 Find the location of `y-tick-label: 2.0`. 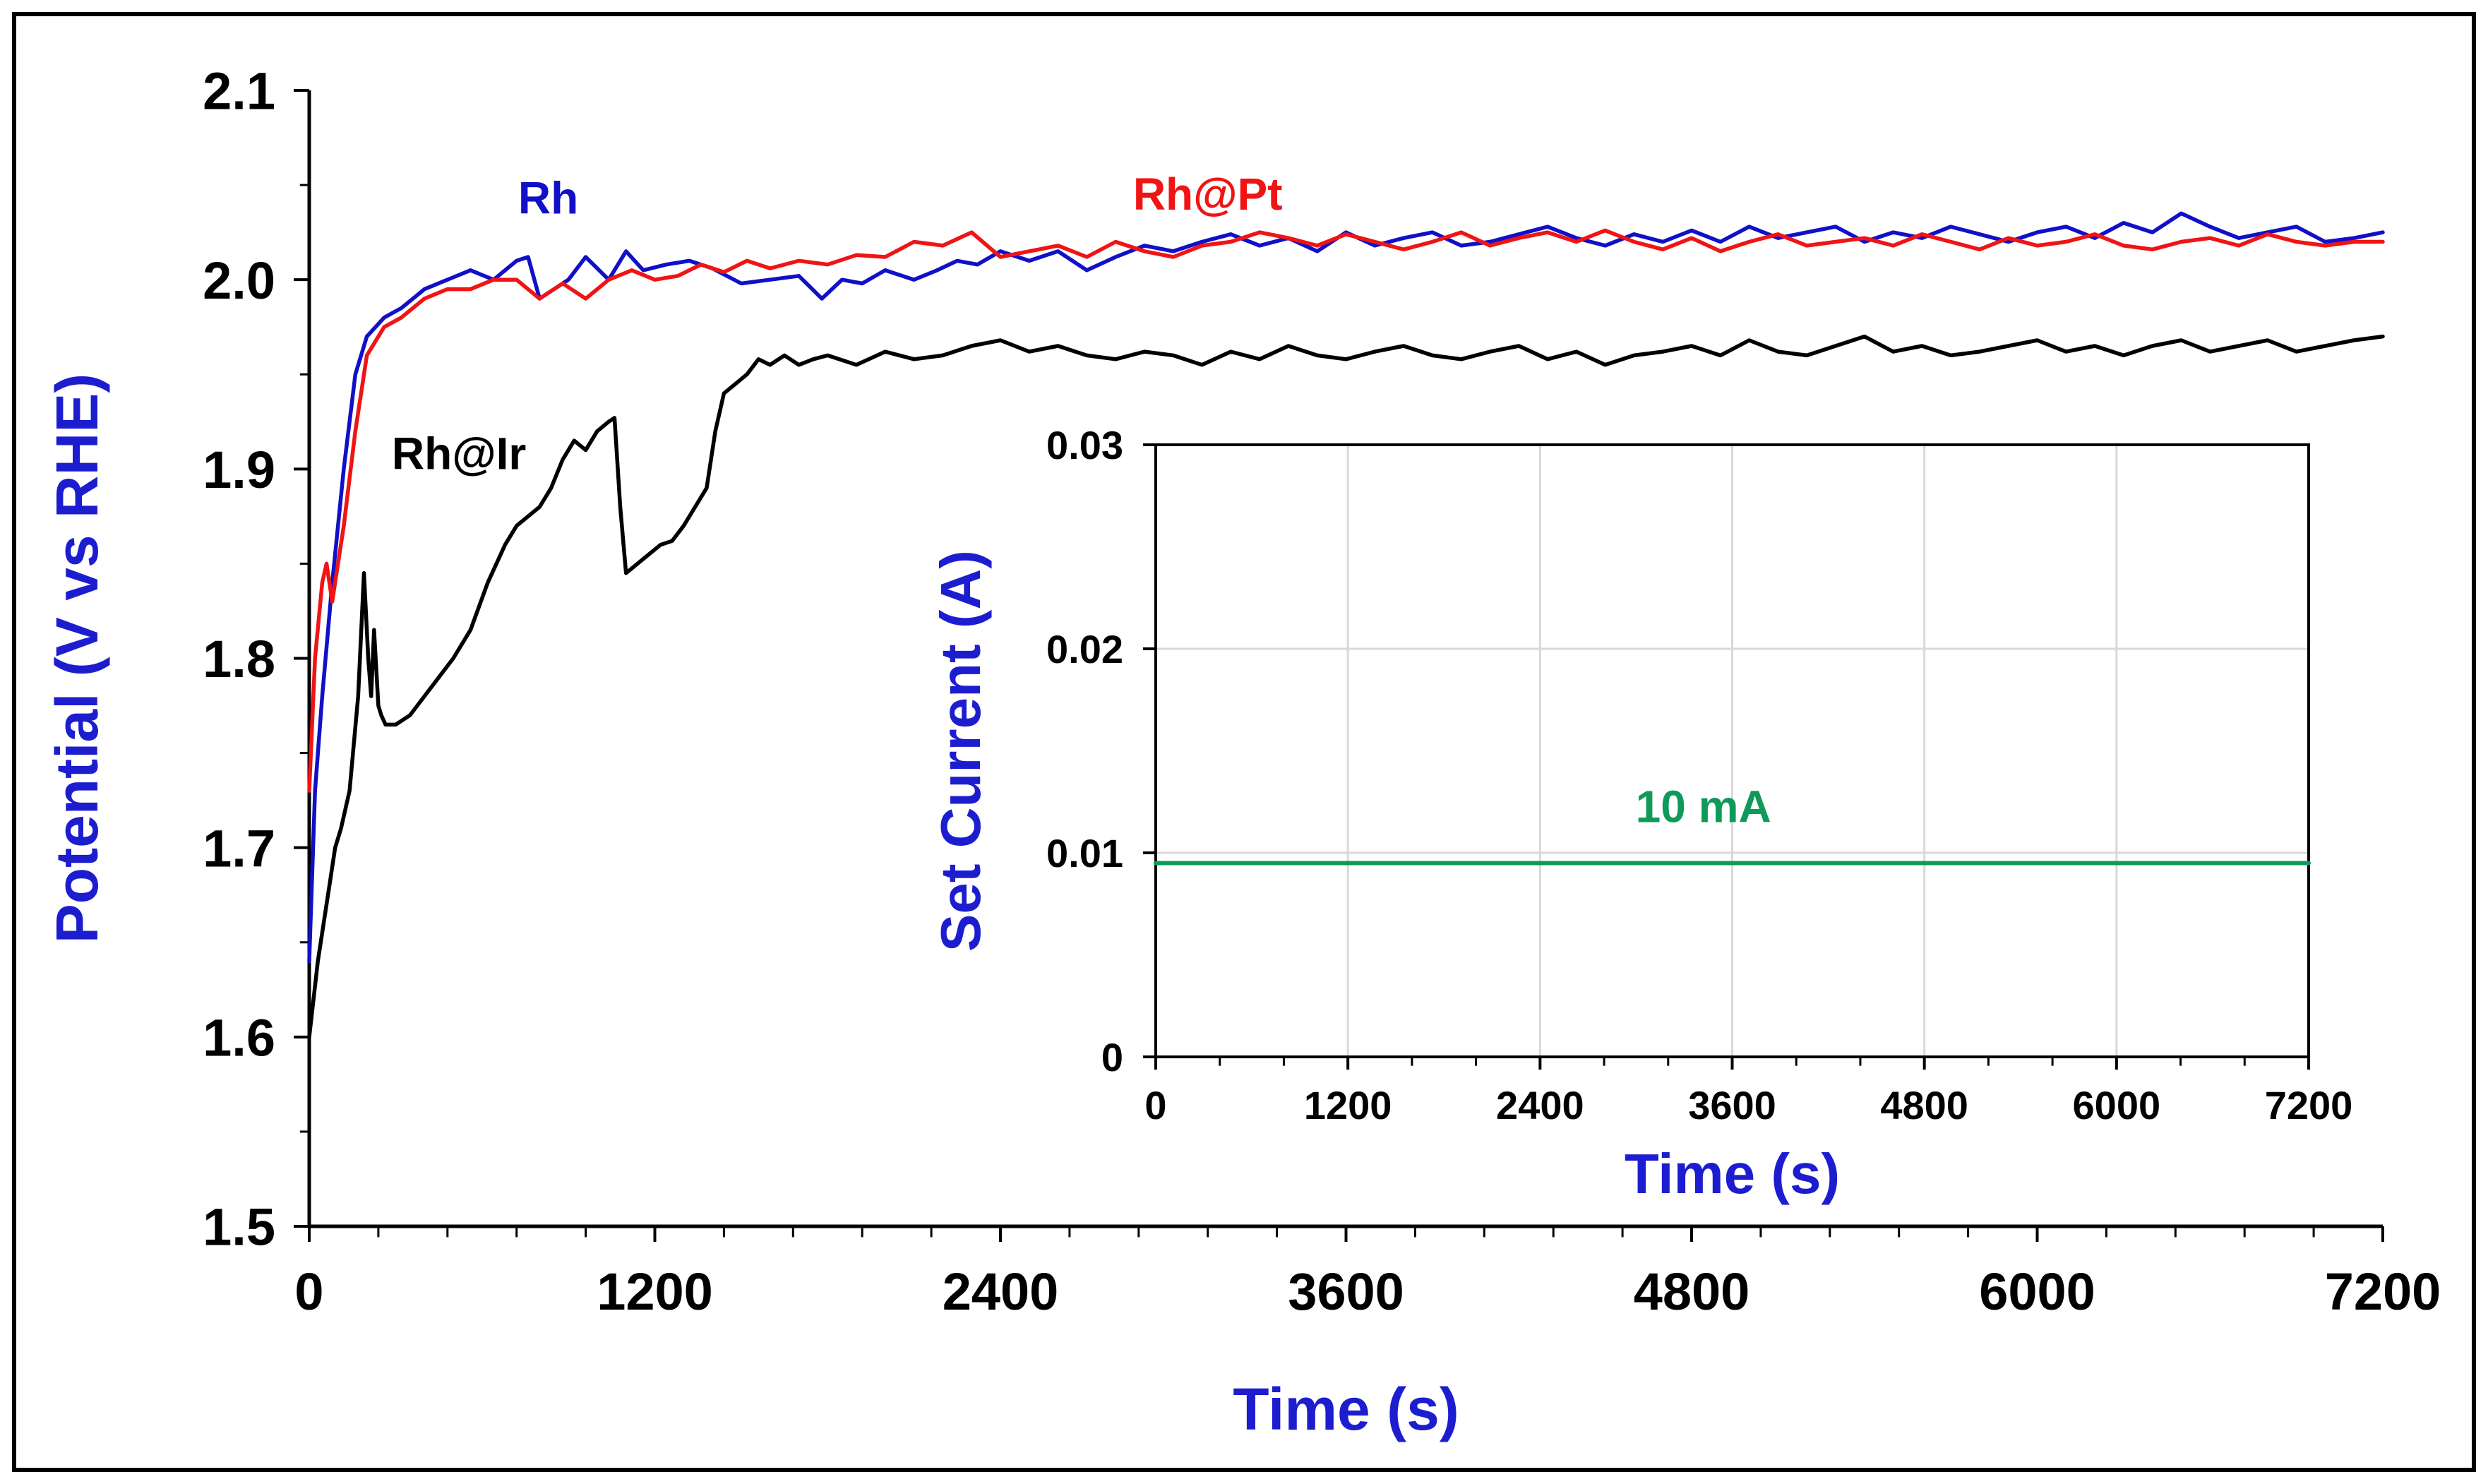

y-tick-label: 2.0 is located at coordinates (239, 280).